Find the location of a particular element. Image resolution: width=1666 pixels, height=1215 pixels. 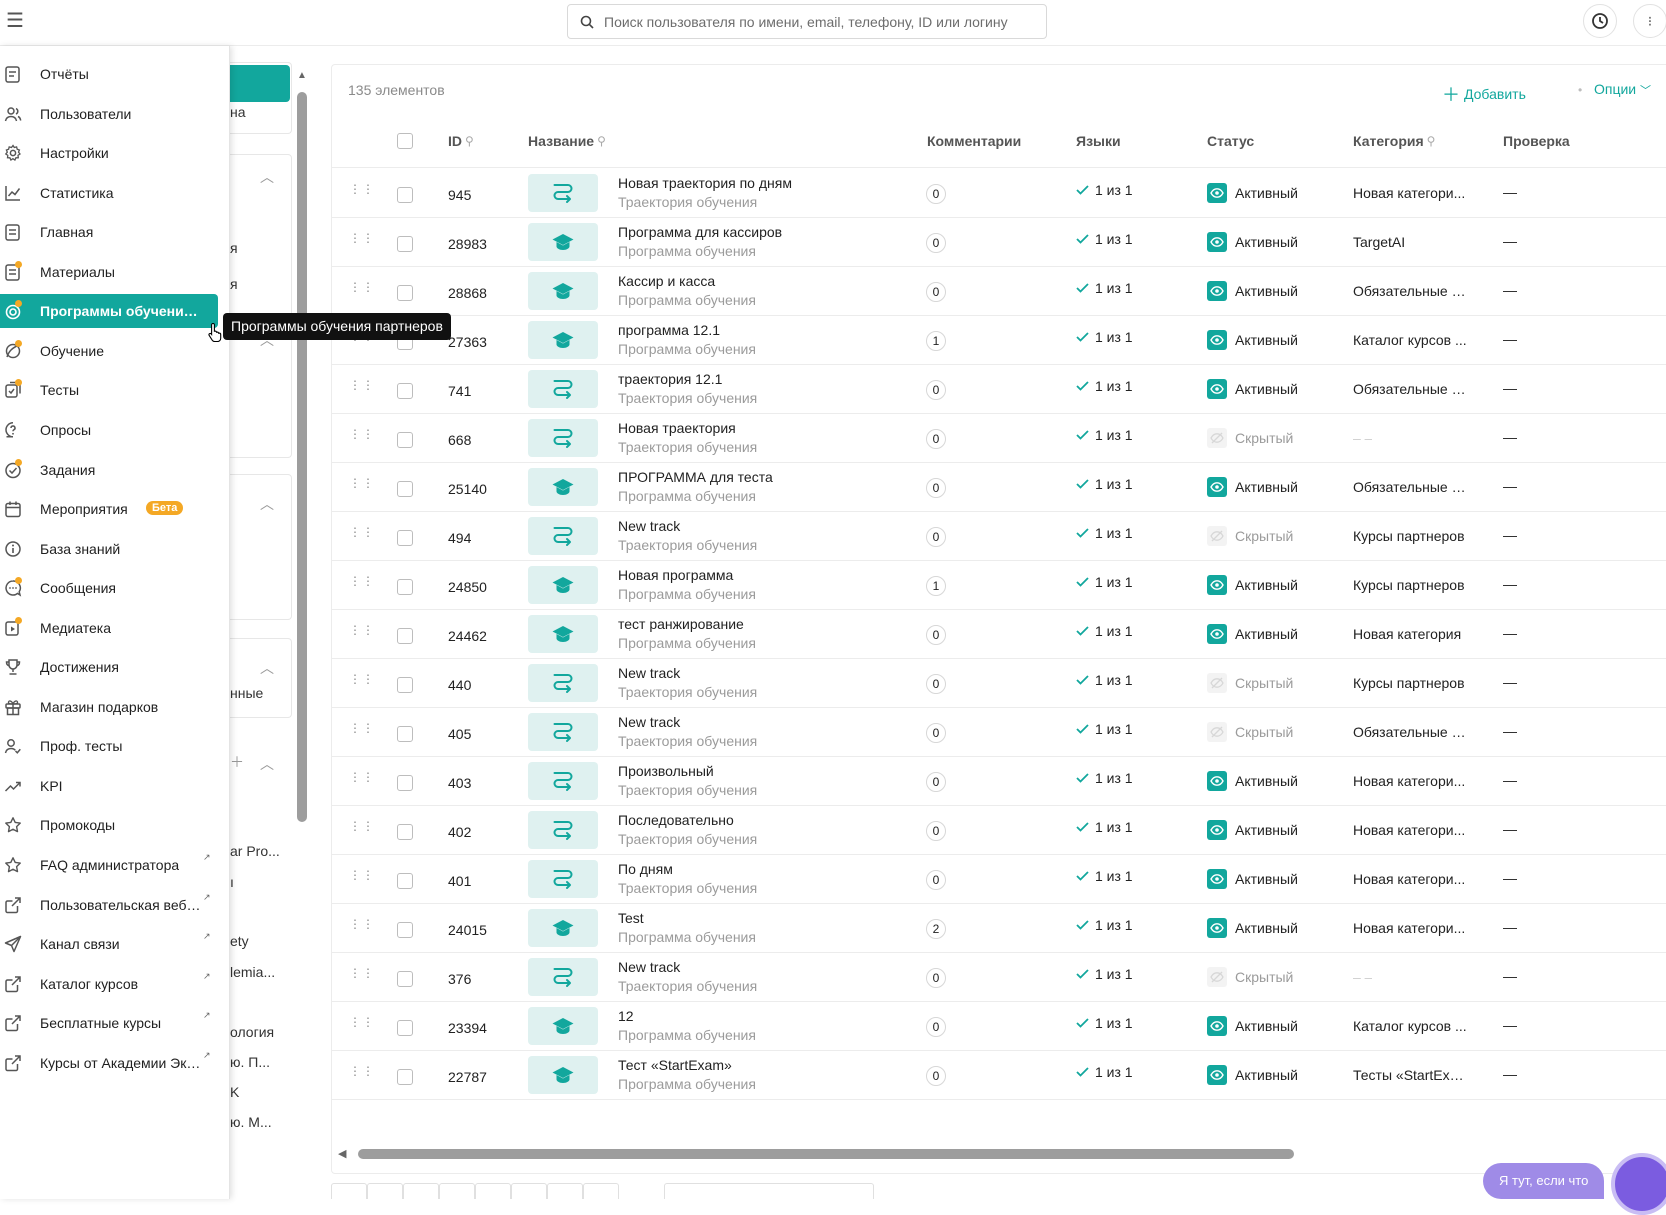

select-all-checkbox is located at coordinates (405, 141).